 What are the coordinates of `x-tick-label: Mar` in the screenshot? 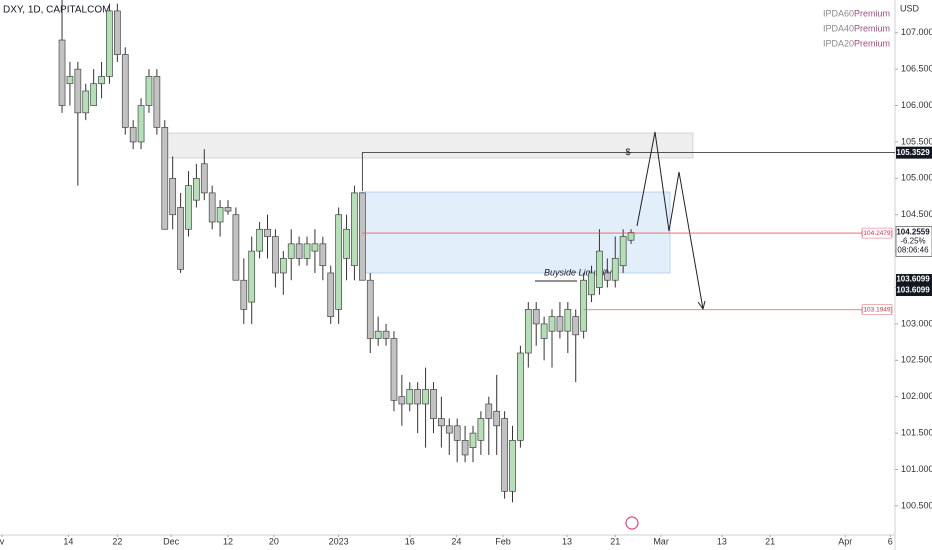 It's located at (661, 541).